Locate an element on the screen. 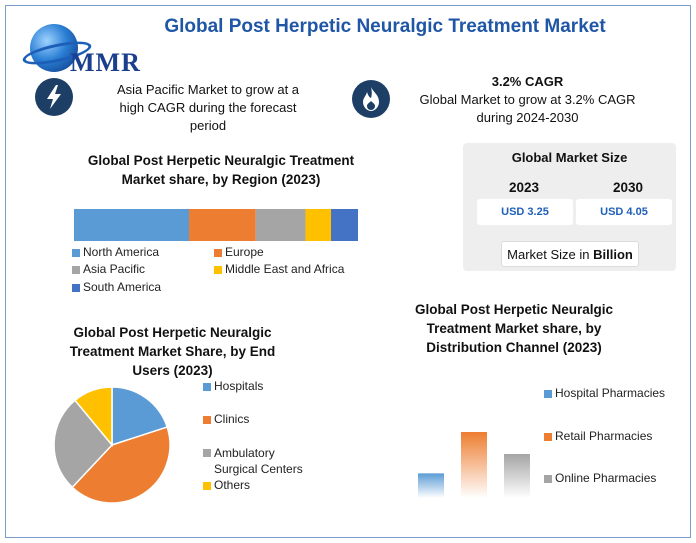 This screenshot has width=696, height=543. legend-label-asia-pacific: Asia Pacific is located at coordinates (114, 269).